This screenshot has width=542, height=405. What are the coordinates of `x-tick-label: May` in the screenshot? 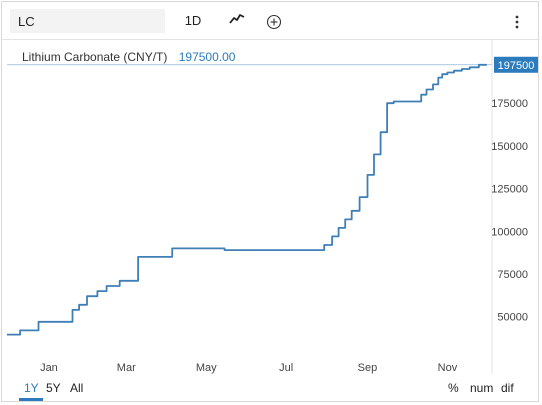 It's located at (206, 368).